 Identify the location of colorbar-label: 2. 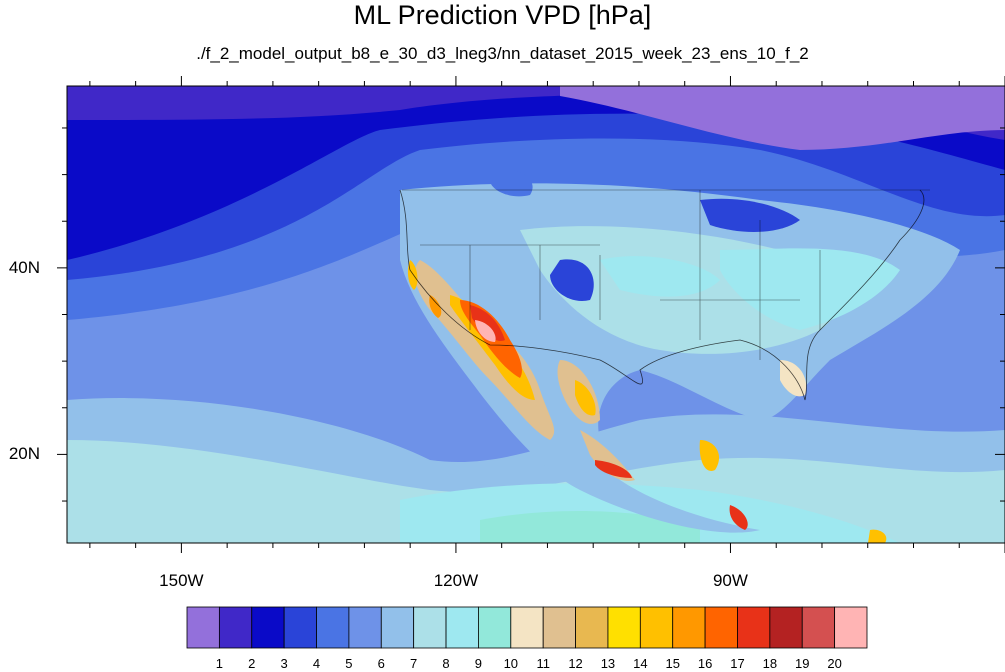
(252, 663).